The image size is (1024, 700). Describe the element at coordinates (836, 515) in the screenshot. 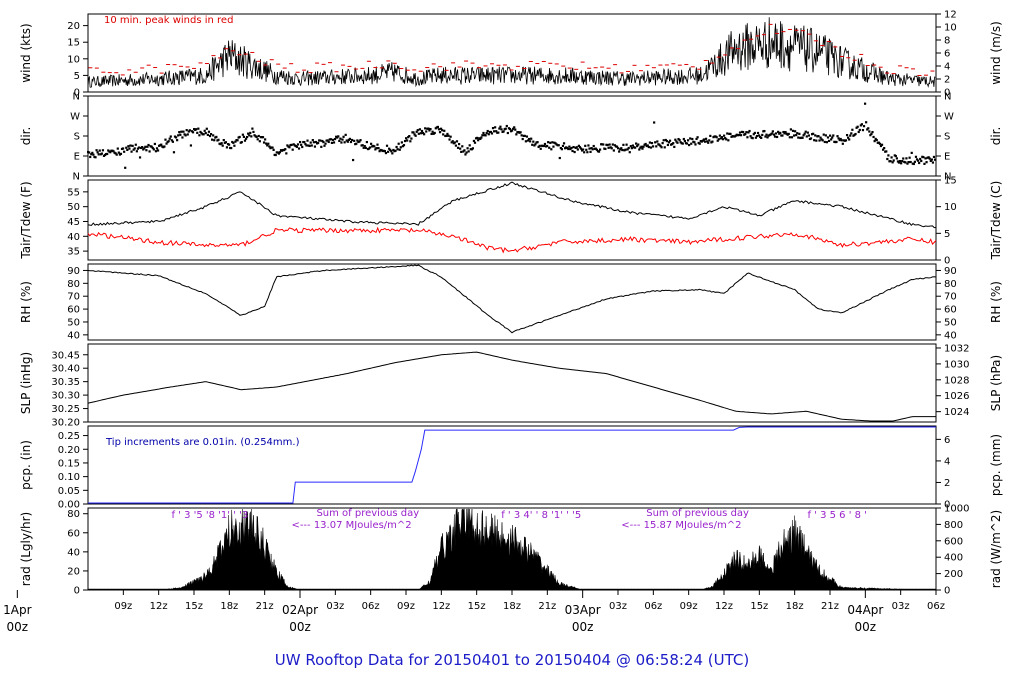

I see `solar-hour-marks: f ' 3 5 6 ' 8 '` at that location.